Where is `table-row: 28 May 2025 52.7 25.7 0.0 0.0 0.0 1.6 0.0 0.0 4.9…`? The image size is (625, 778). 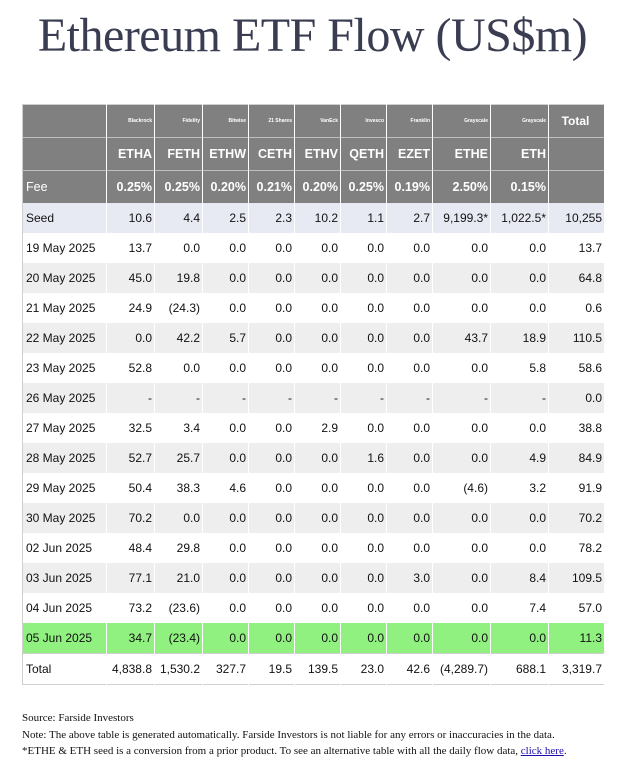 table-row: 28 May 2025 52.7 25.7 0.0 0.0 0.0 1.6 0.0 0.0 4.9… is located at coordinates (313, 458).